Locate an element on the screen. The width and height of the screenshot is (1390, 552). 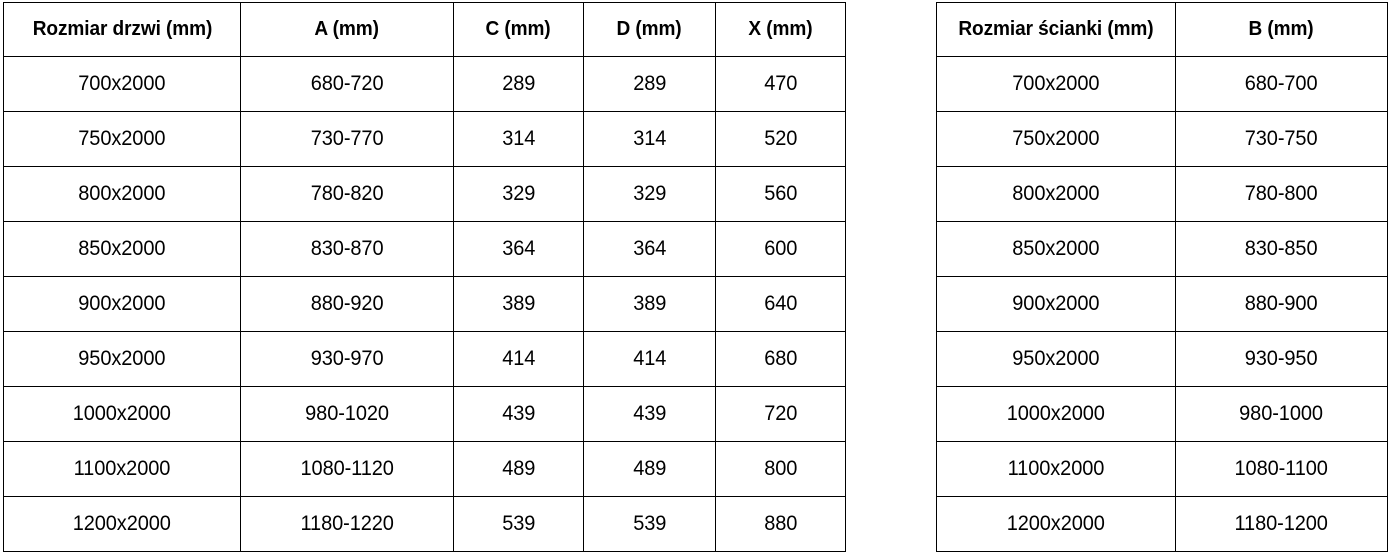
door-column-header: C (mm) is located at coordinates (518, 29).